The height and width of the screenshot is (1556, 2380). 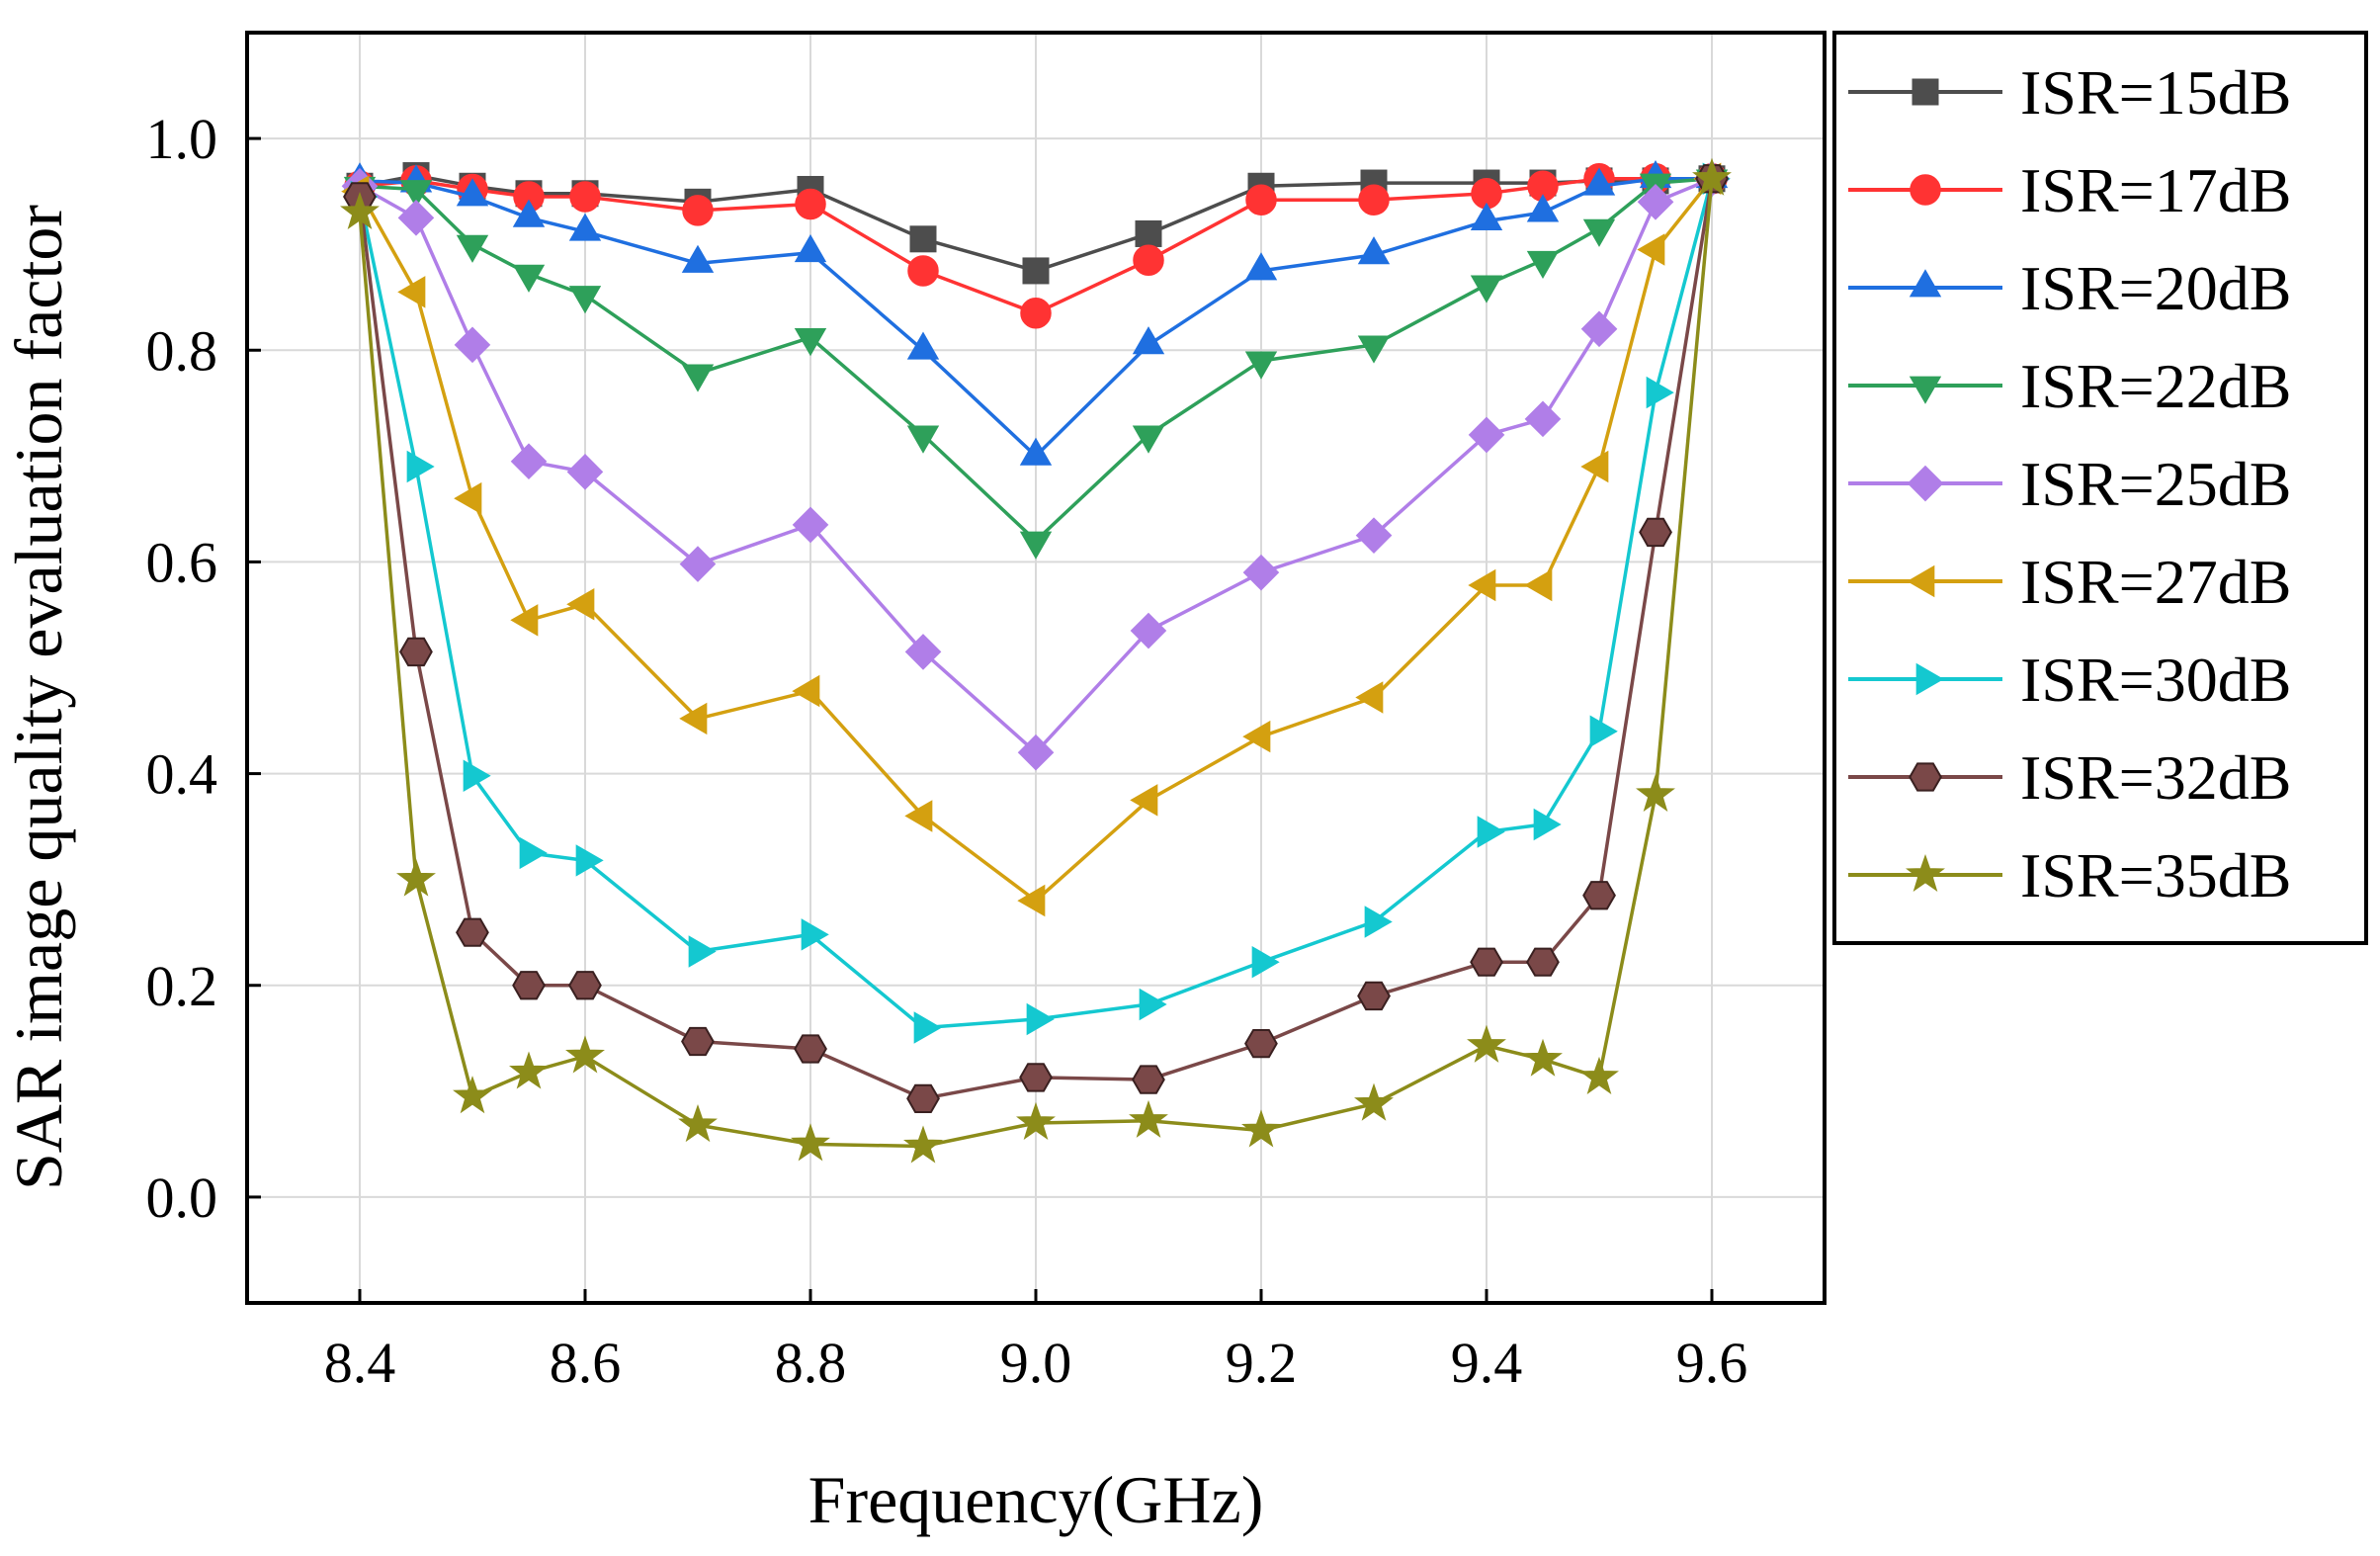 I want to click on legend-item: ISR=27dB, so click(x=2069, y=582).